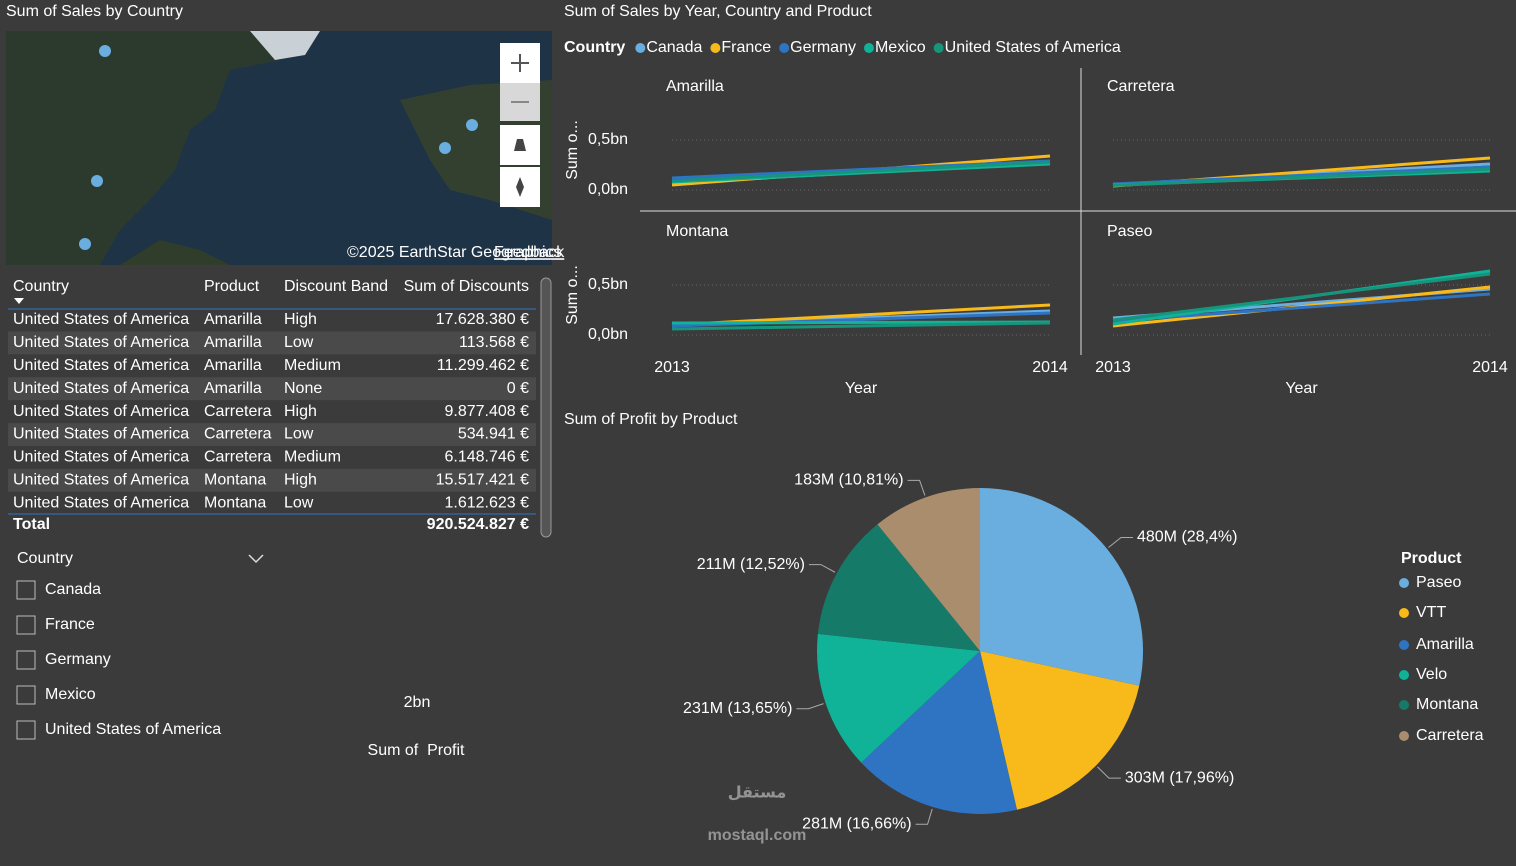 Image resolution: width=1516 pixels, height=866 pixels. What do you see at coordinates (73, 589) in the screenshot?
I see `slicer-item: Canada` at bounding box center [73, 589].